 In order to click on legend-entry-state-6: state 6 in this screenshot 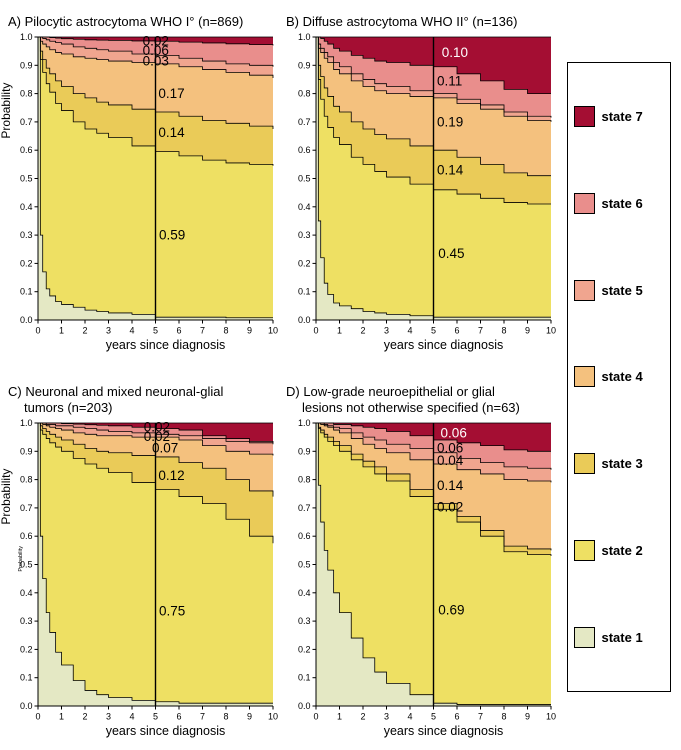, I will do `click(618, 203)`.